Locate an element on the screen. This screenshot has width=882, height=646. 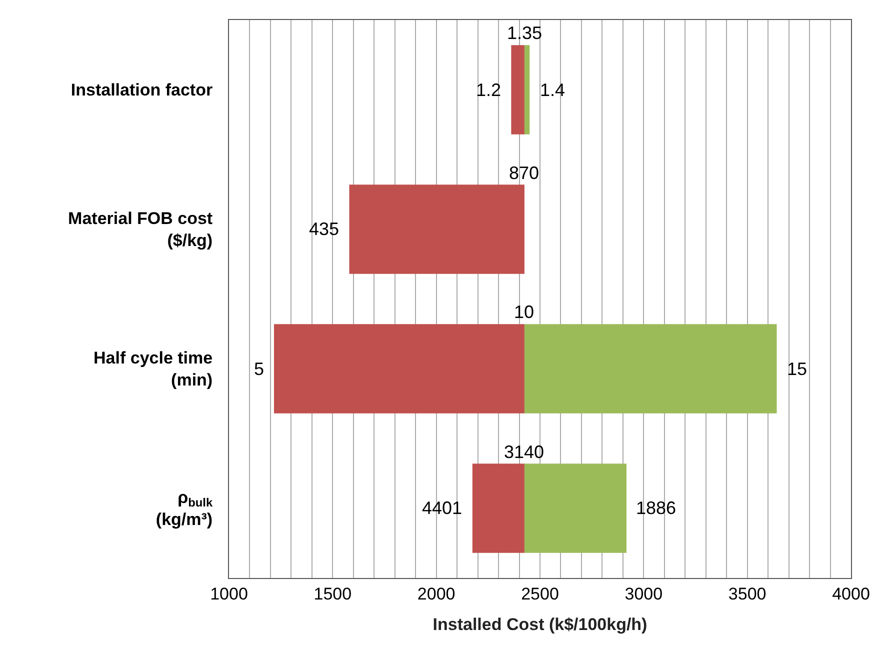
annotation: 1886 is located at coordinates (656, 508).